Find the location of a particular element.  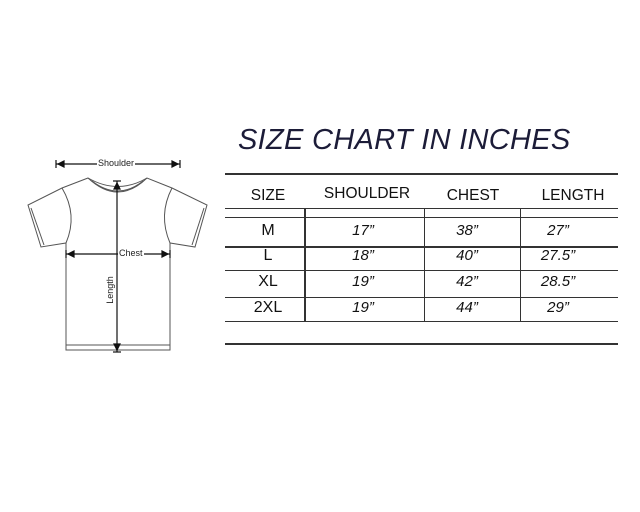

table-cell: 27” is located at coordinates (558, 230).